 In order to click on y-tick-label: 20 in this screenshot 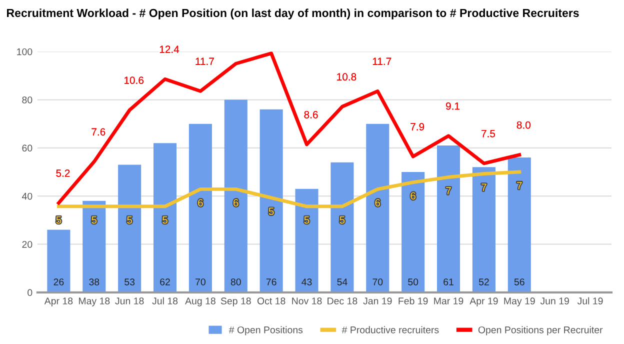, I will do `click(27, 244)`.